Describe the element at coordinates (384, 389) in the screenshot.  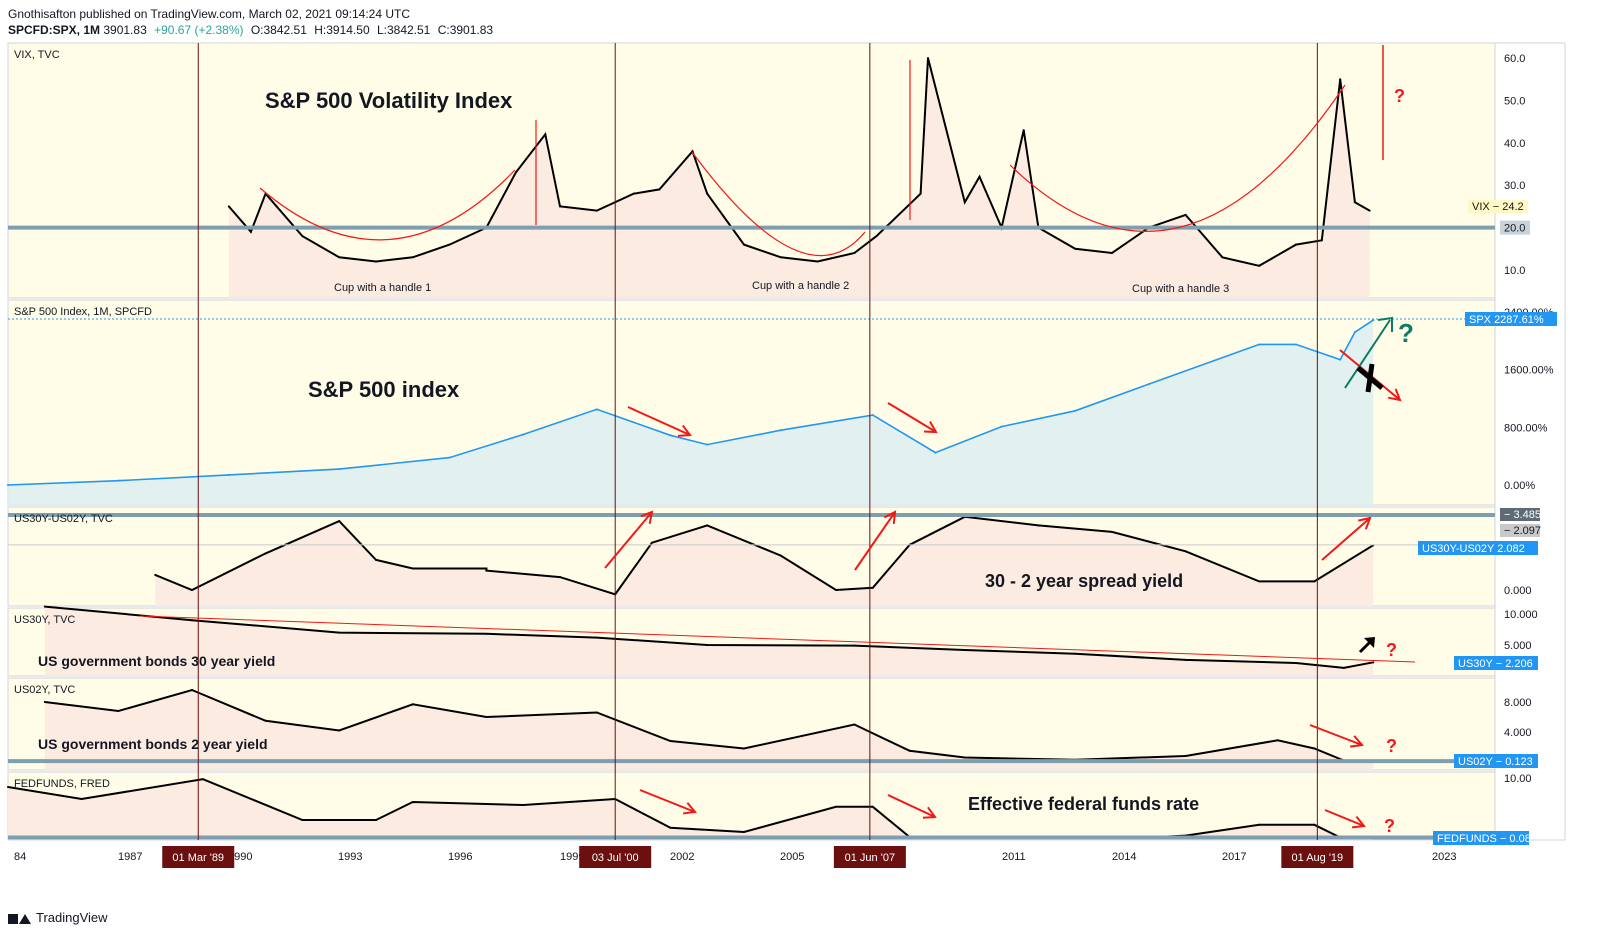
I see `spx-heading: S&P 500 index` at that location.